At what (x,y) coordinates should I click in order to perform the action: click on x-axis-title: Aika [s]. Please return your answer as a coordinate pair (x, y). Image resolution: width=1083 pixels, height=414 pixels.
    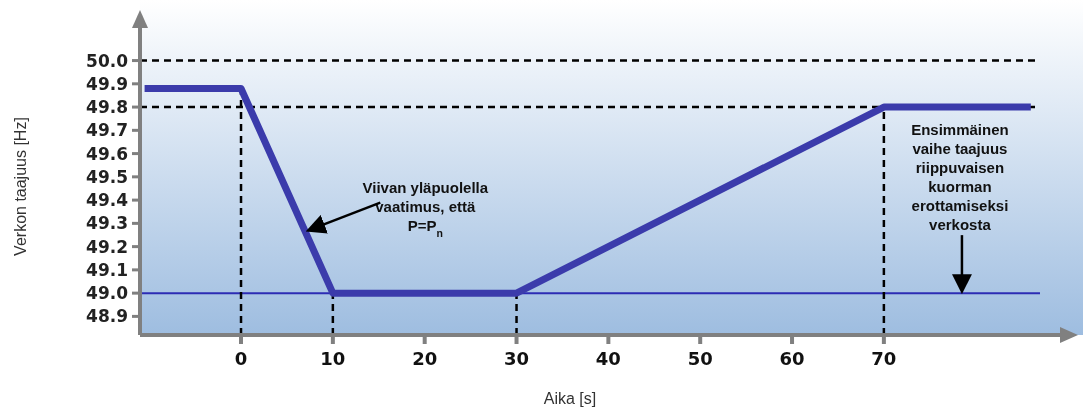
    Looking at the image, I should click on (570, 398).